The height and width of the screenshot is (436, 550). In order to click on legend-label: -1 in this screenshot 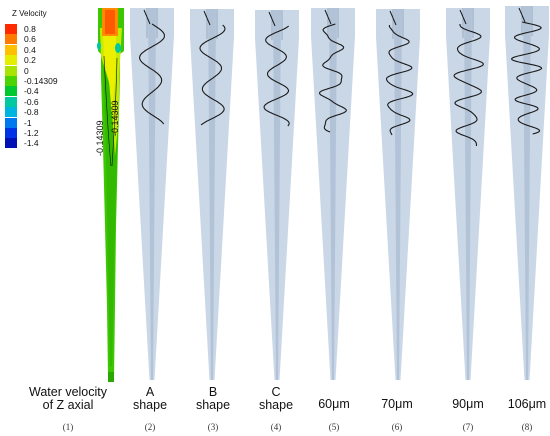, I will do `click(28, 122)`.